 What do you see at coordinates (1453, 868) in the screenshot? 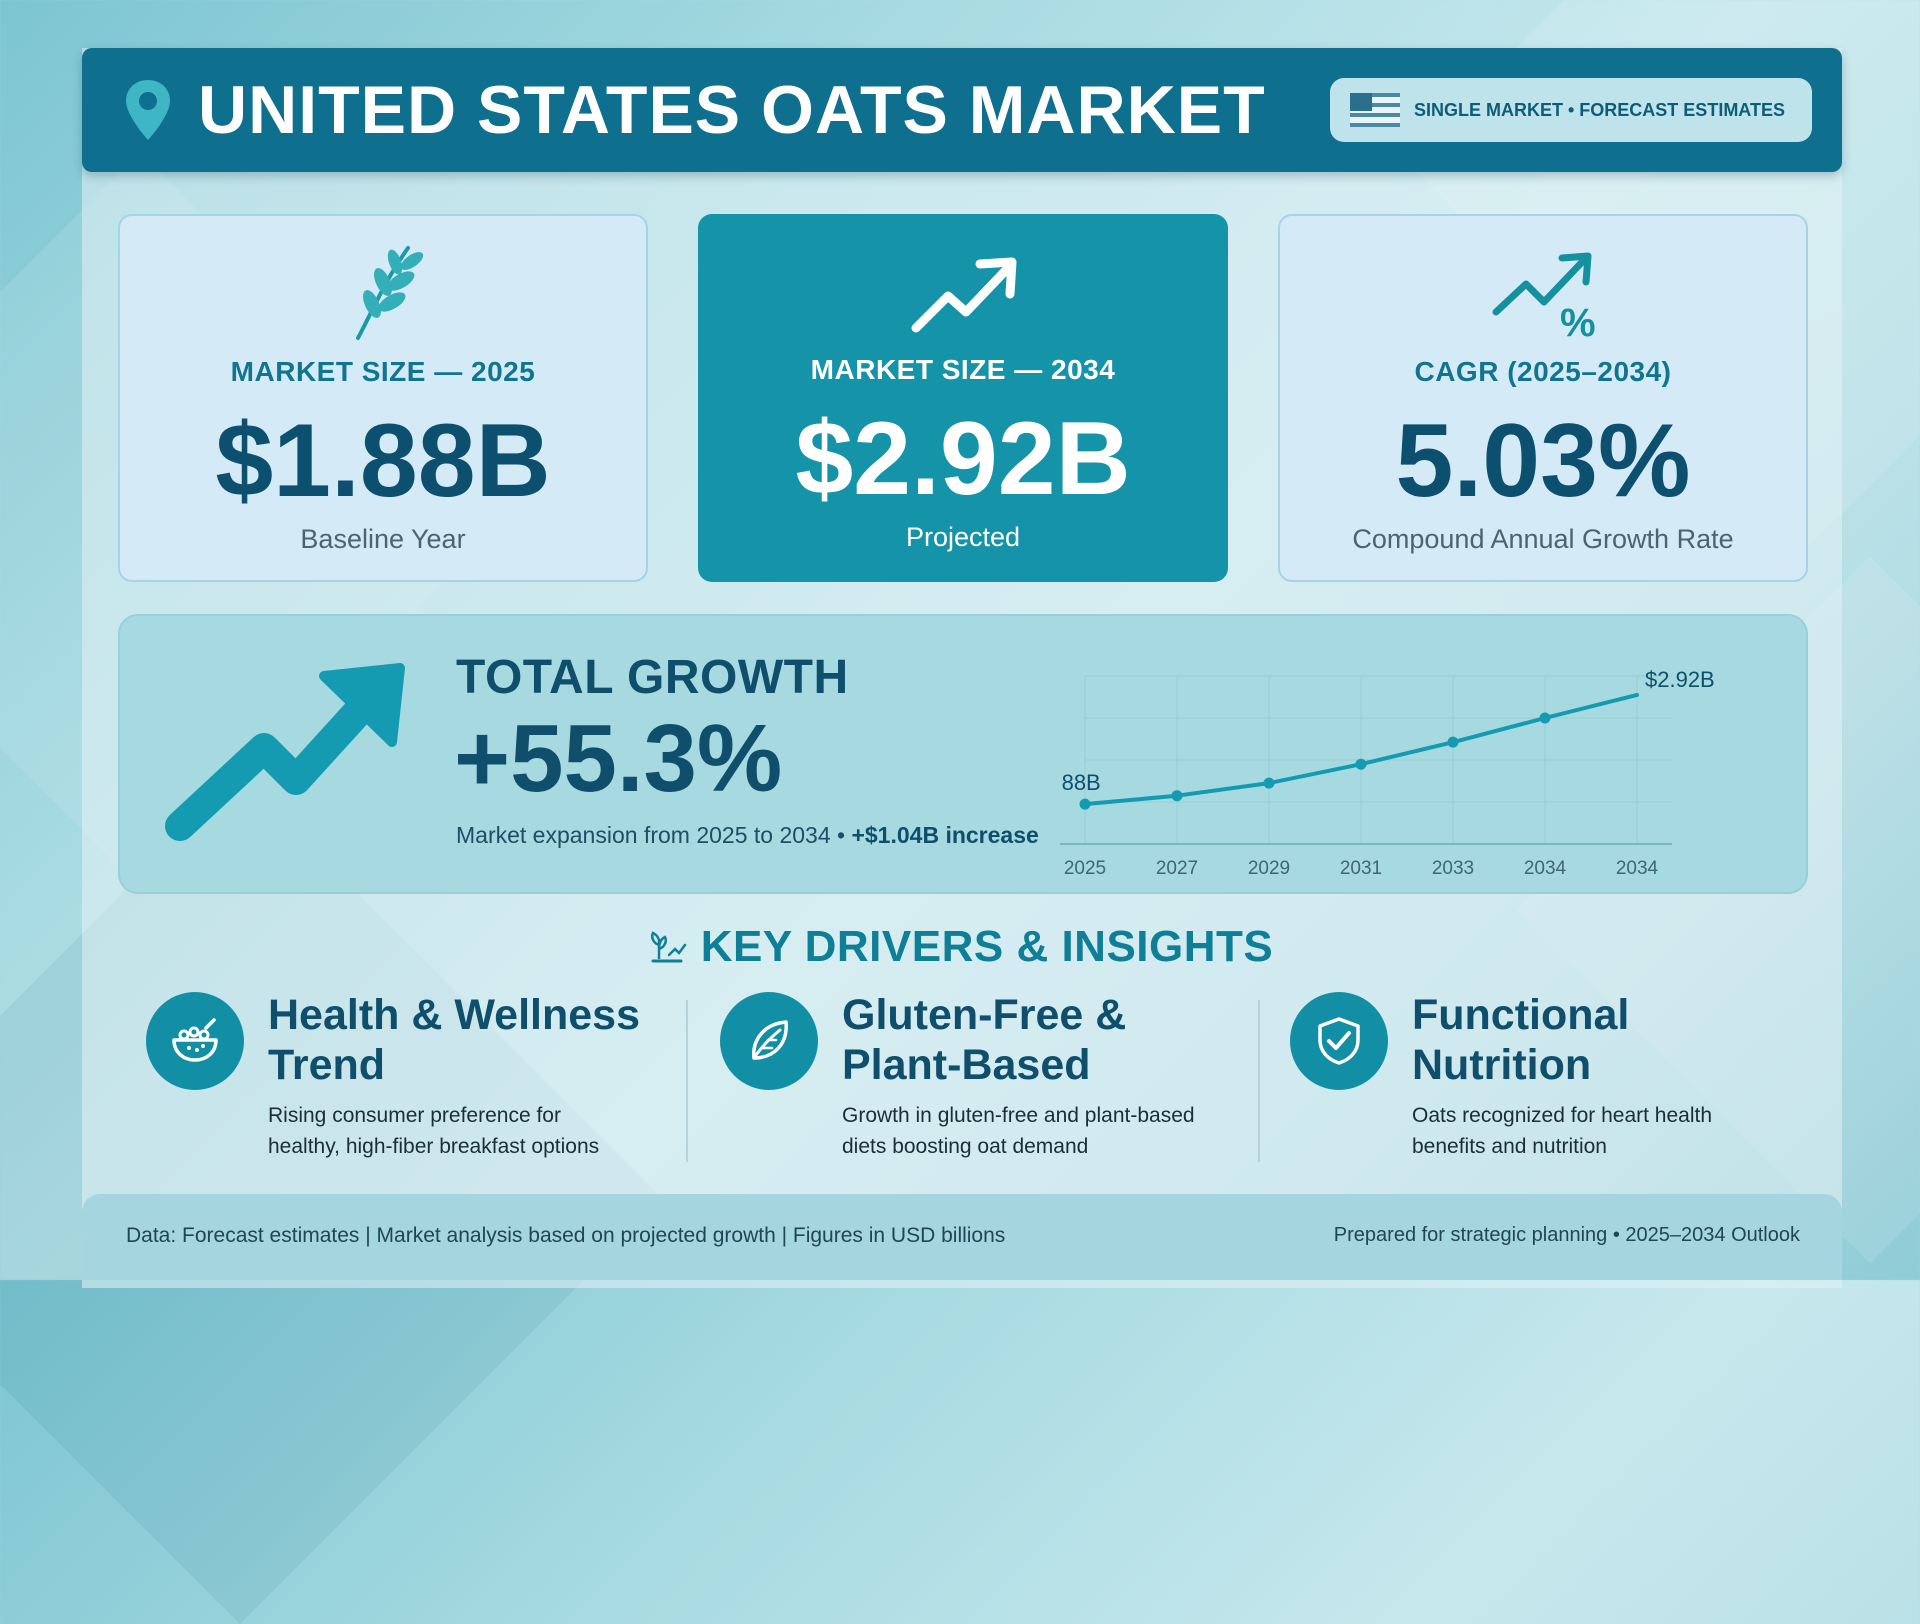
I see `chart-tick-label: 2033` at bounding box center [1453, 868].